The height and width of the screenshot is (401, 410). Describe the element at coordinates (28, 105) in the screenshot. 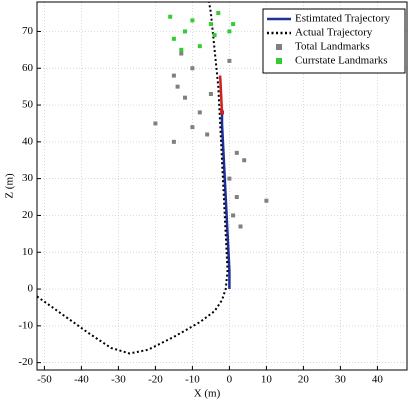

I see `y-tick-label: 50` at that location.